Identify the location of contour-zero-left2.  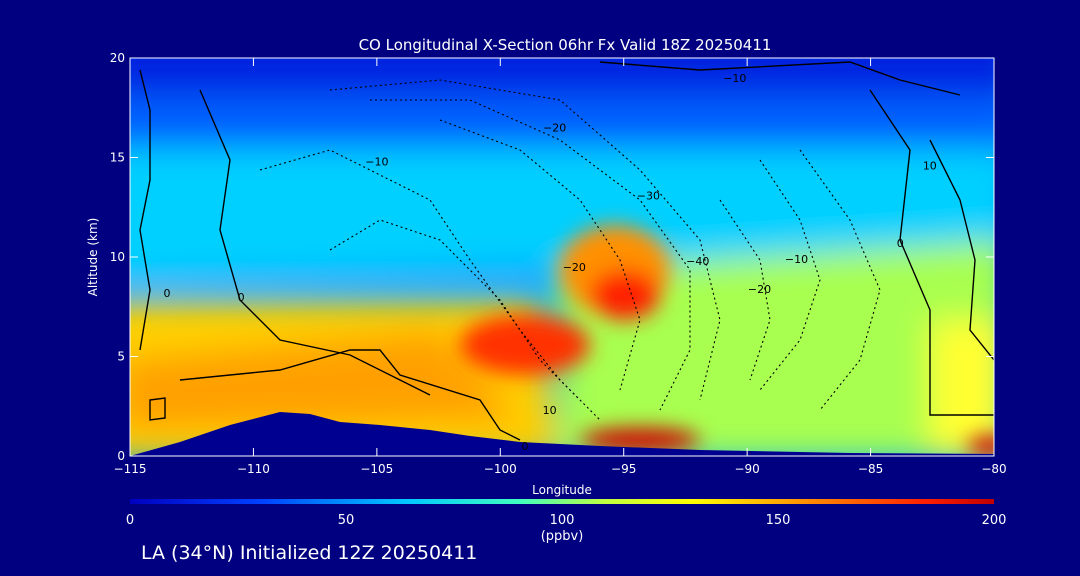
(315, 242).